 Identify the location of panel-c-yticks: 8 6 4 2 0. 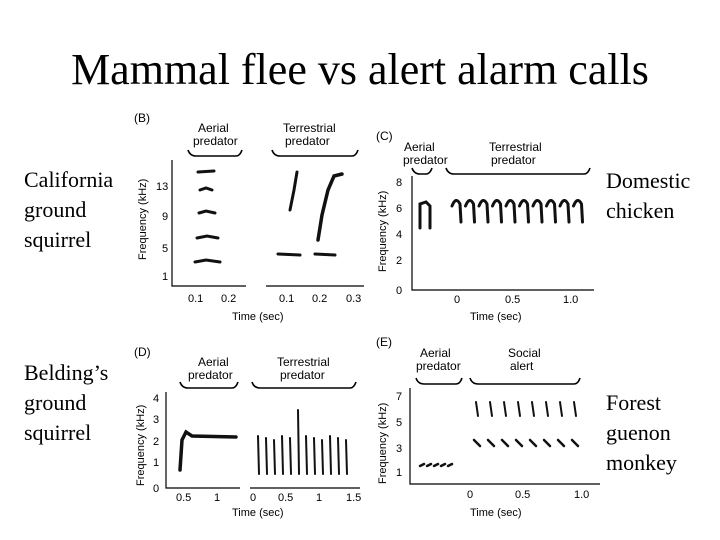
(399, 237).